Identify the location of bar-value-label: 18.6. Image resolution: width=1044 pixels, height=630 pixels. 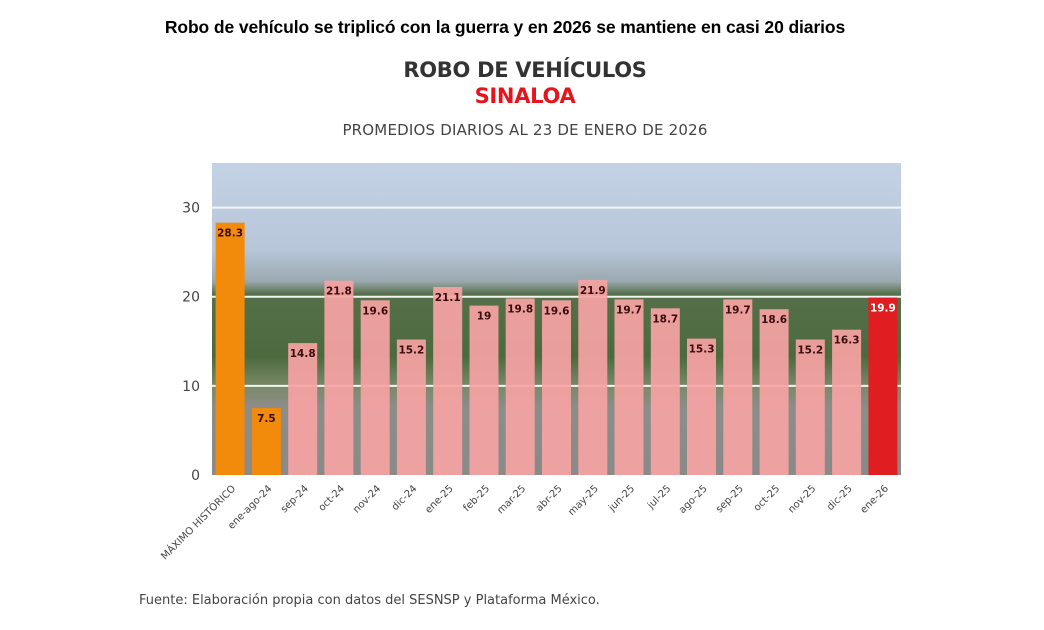
(774, 320).